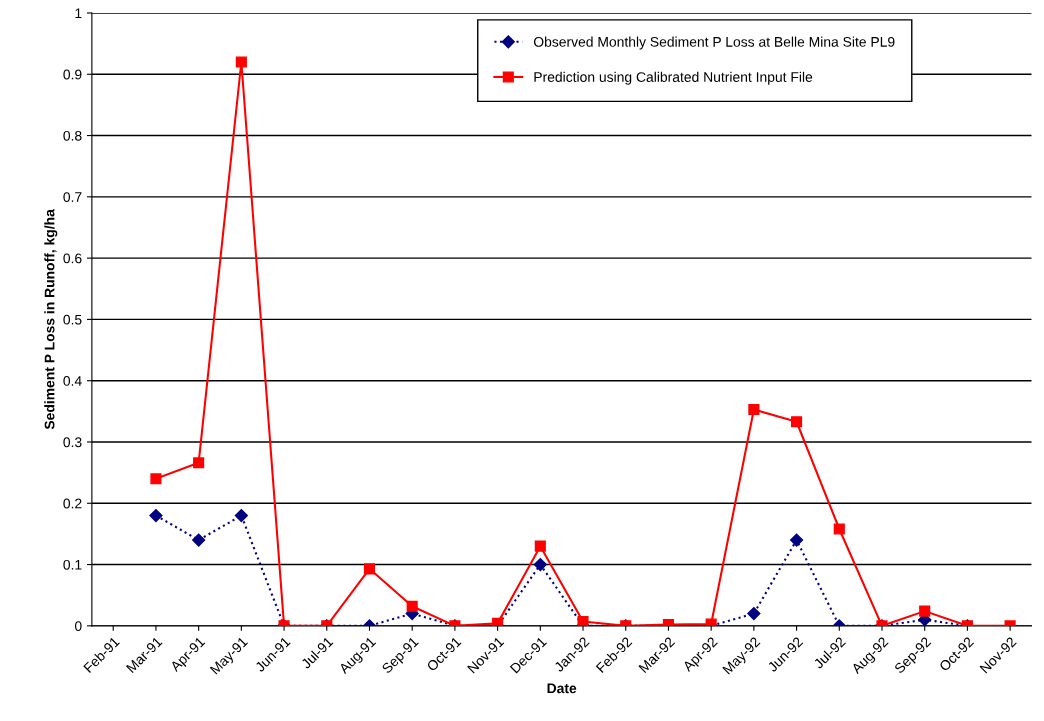  I want to click on y-tick-label: 0.2, so click(72, 503).